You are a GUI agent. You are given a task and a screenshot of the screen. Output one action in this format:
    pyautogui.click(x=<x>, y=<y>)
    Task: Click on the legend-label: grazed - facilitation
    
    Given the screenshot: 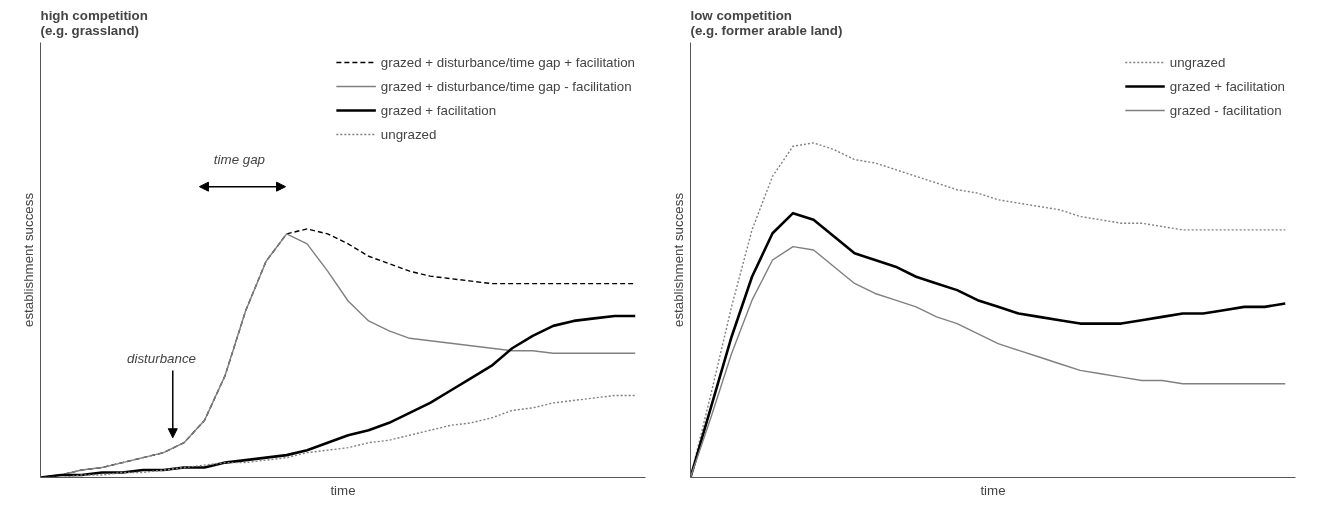 What is the action you would take?
    pyautogui.click(x=1225, y=110)
    